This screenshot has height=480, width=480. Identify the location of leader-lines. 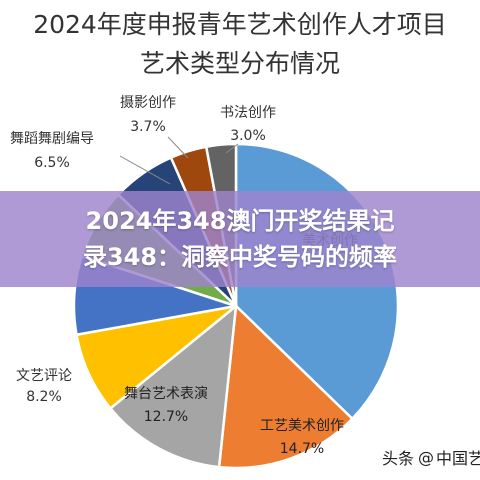
(179, 160).